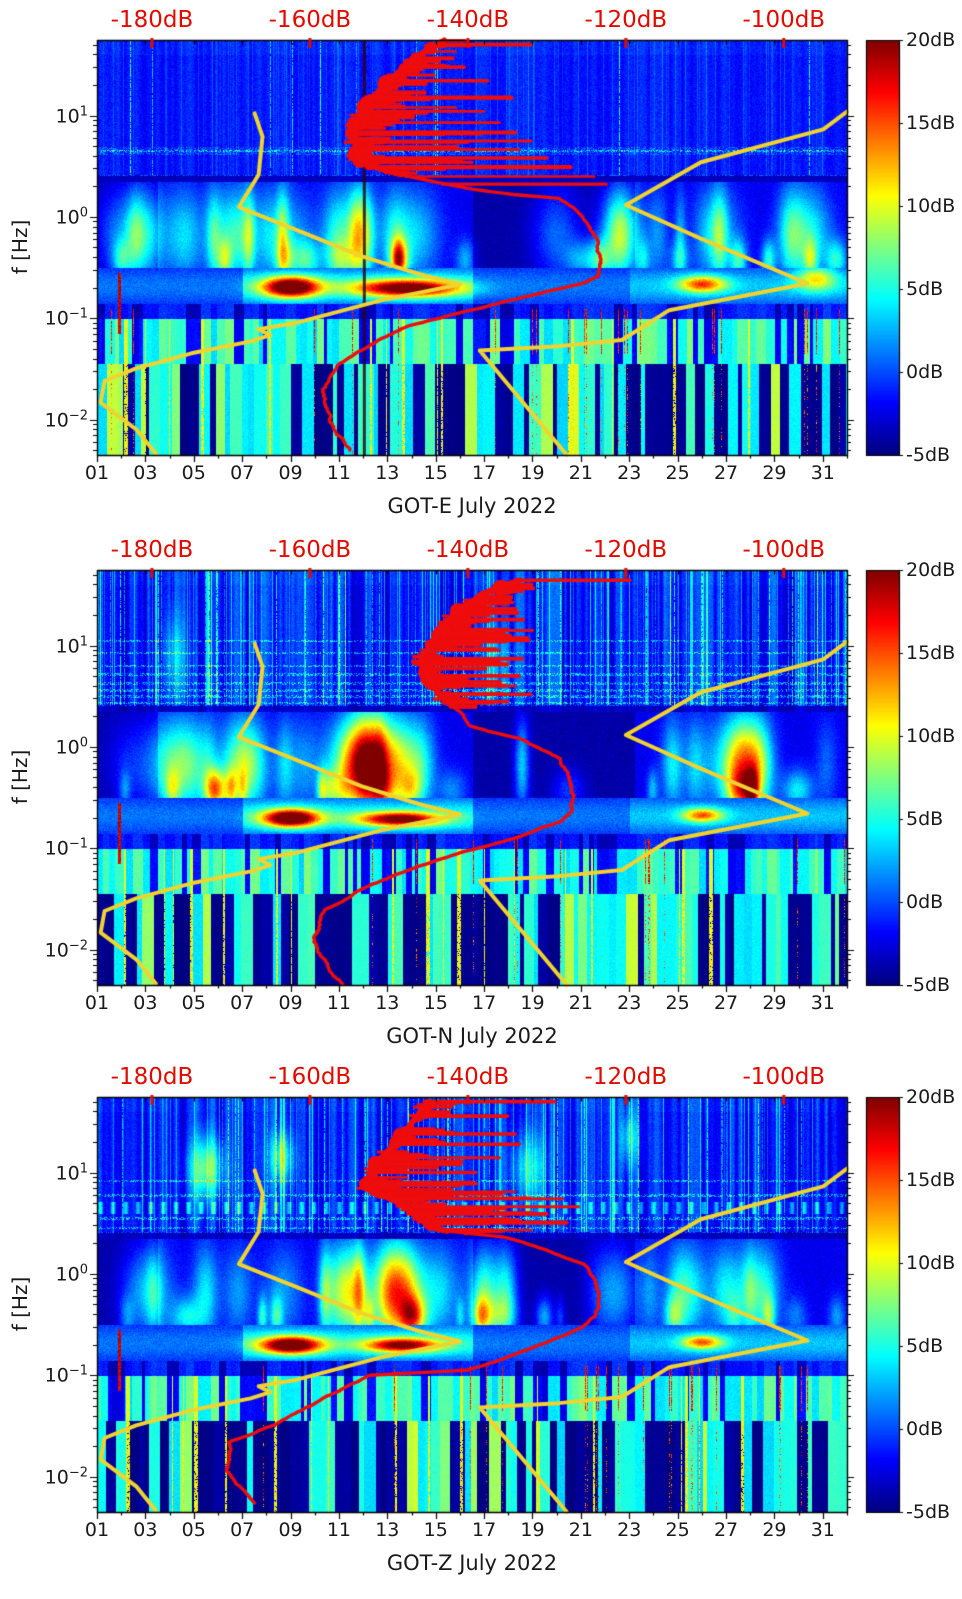  I want to click on x-axis-title: GOT-Z July 2022, so click(472, 1563).